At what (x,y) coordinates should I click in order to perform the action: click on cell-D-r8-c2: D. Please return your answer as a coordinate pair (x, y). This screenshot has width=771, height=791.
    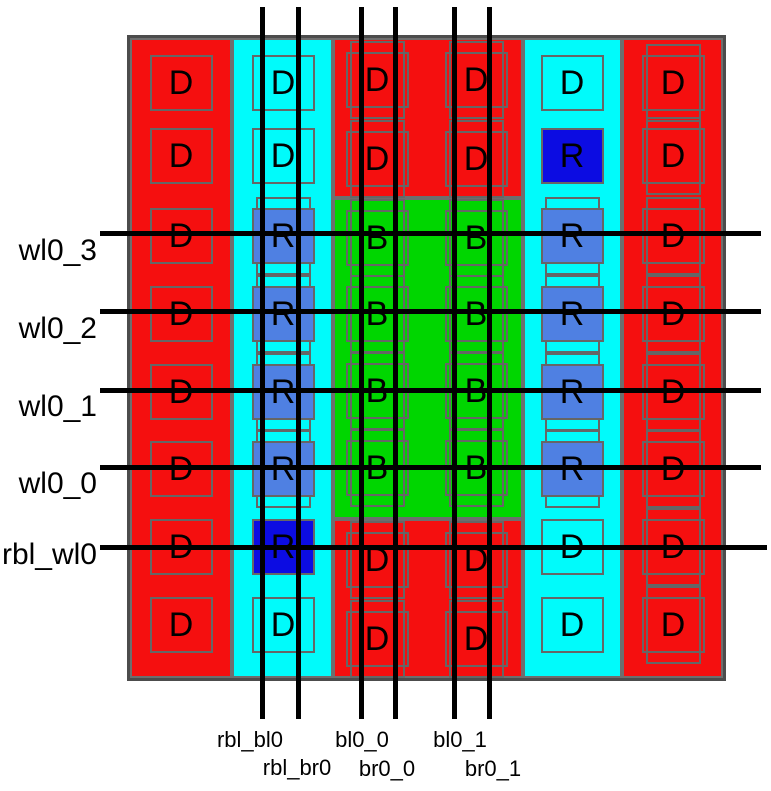
    Looking at the image, I should click on (283, 625).